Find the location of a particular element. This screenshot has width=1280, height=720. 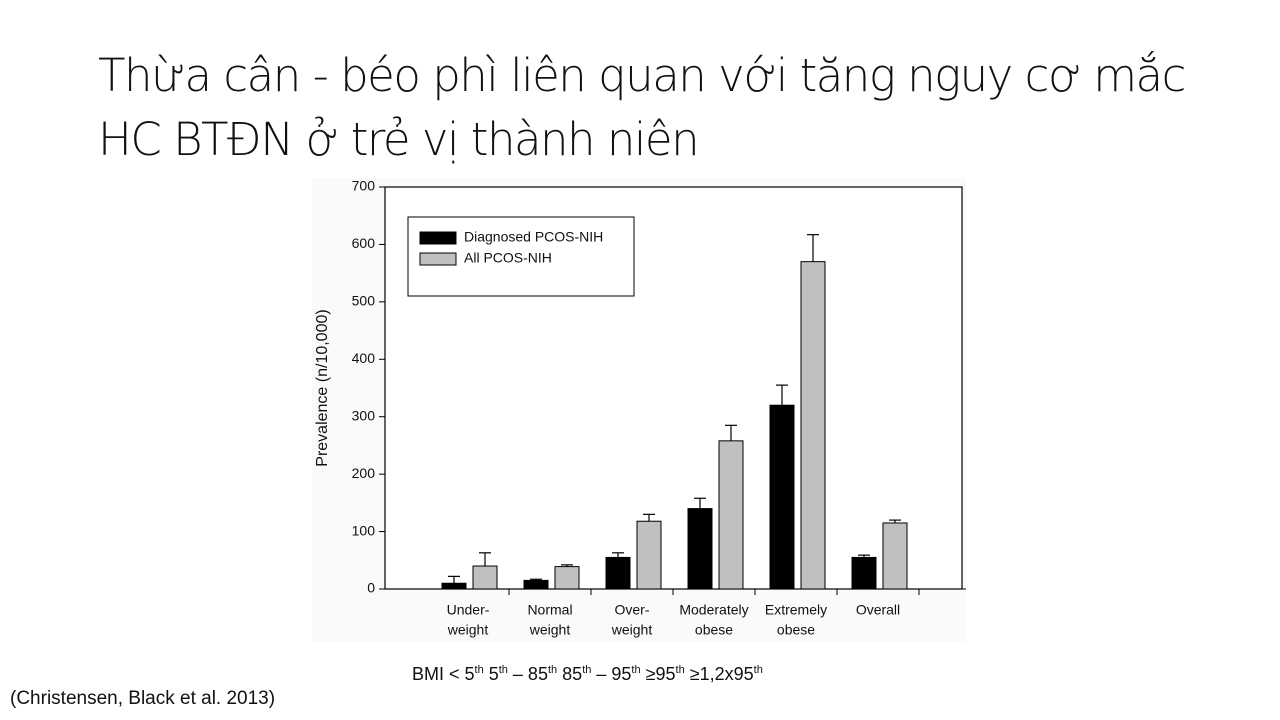

y-tick-label: 400 is located at coordinates (364, 358).